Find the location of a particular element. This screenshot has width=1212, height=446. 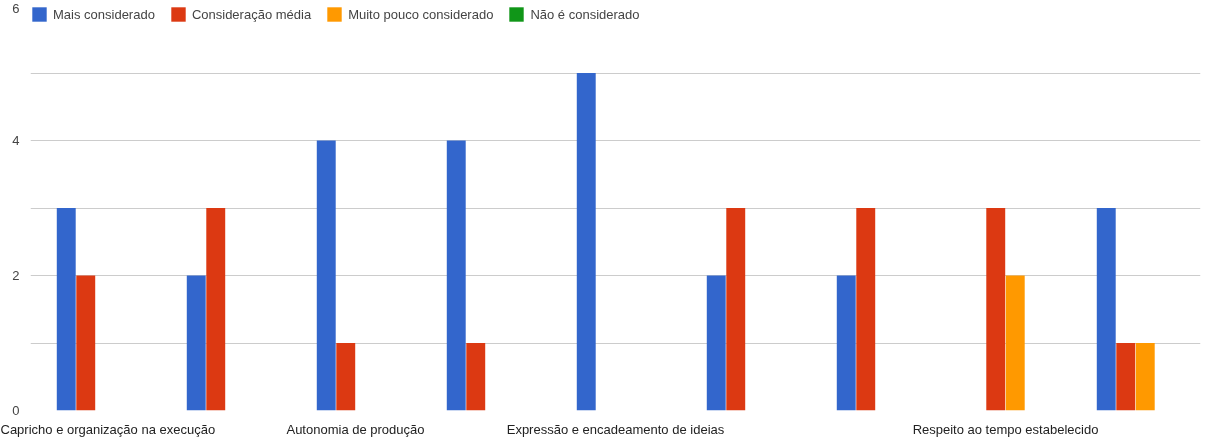

x-tick-label: Expressão e encadeamento de ideias is located at coordinates (615, 429).